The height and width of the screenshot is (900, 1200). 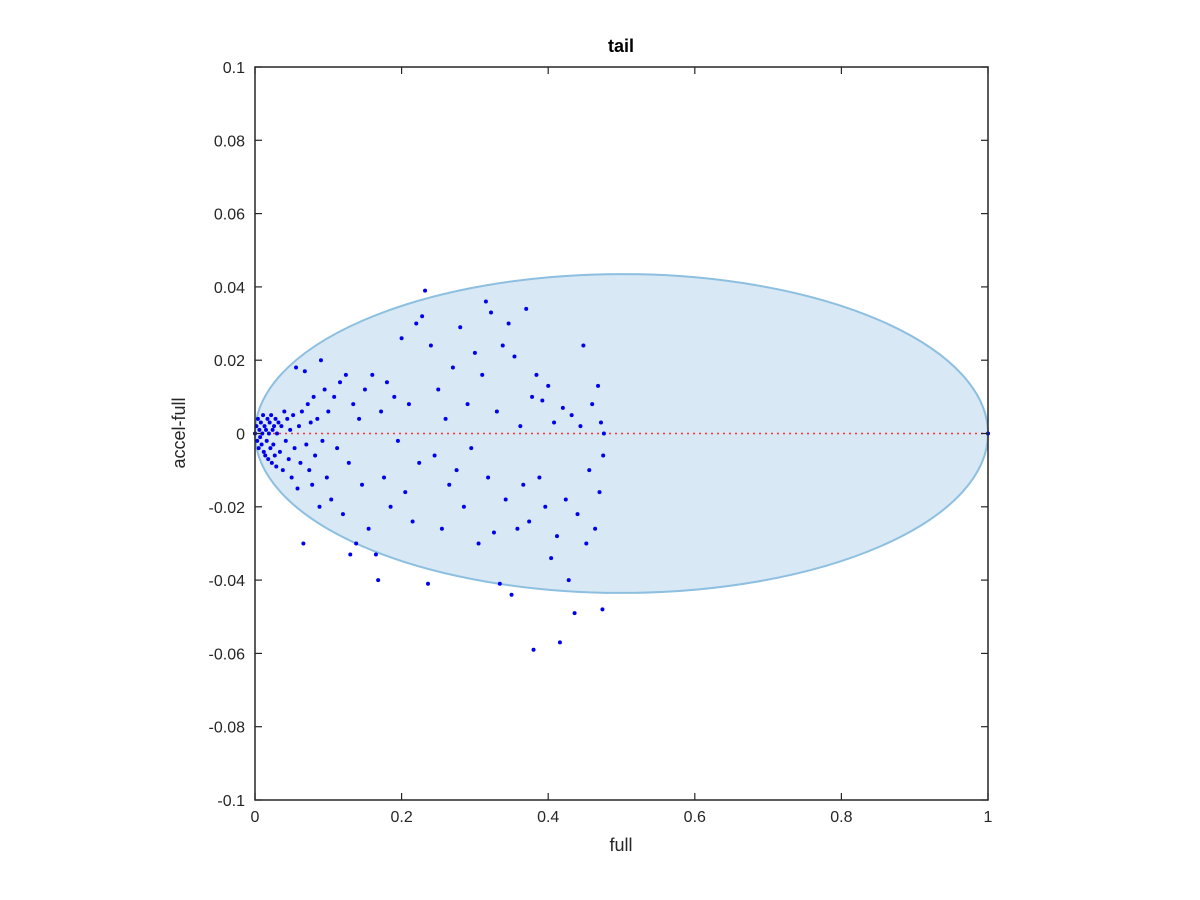 I want to click on y-tick-label: 0.06, so click(x=229, y=215).